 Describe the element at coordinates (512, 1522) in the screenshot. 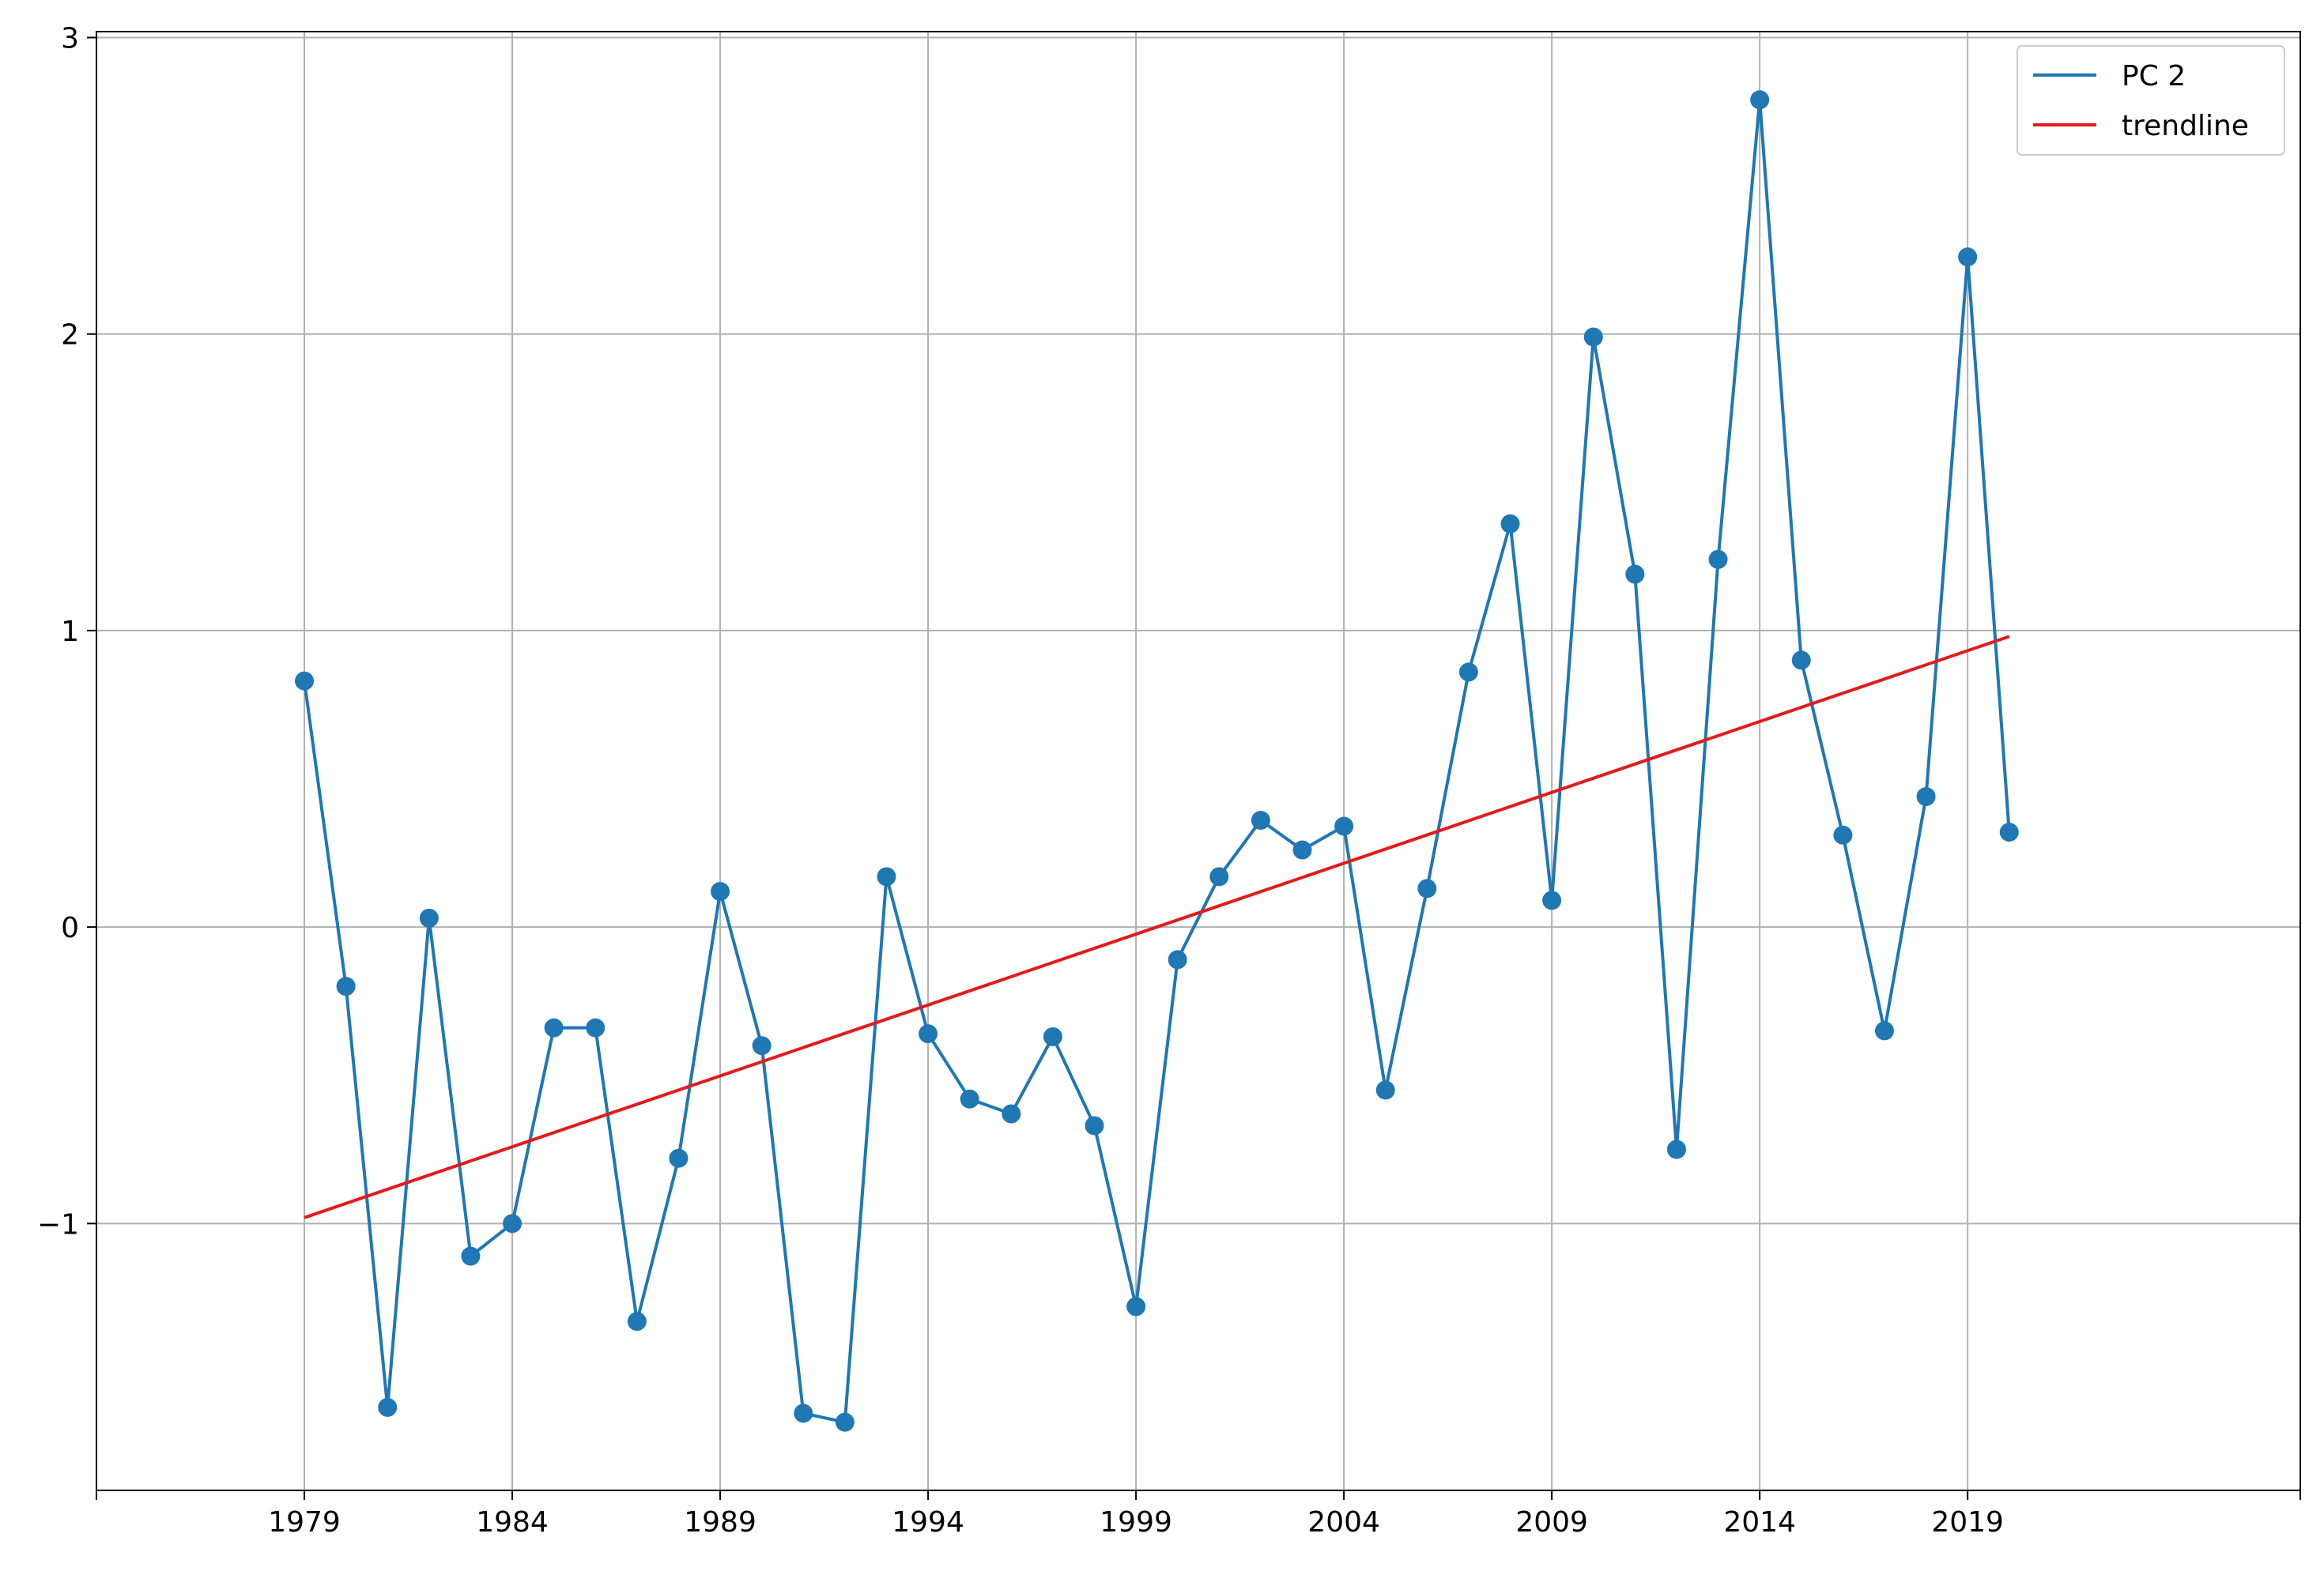

I see `x-tick-label: 1984` at that location.